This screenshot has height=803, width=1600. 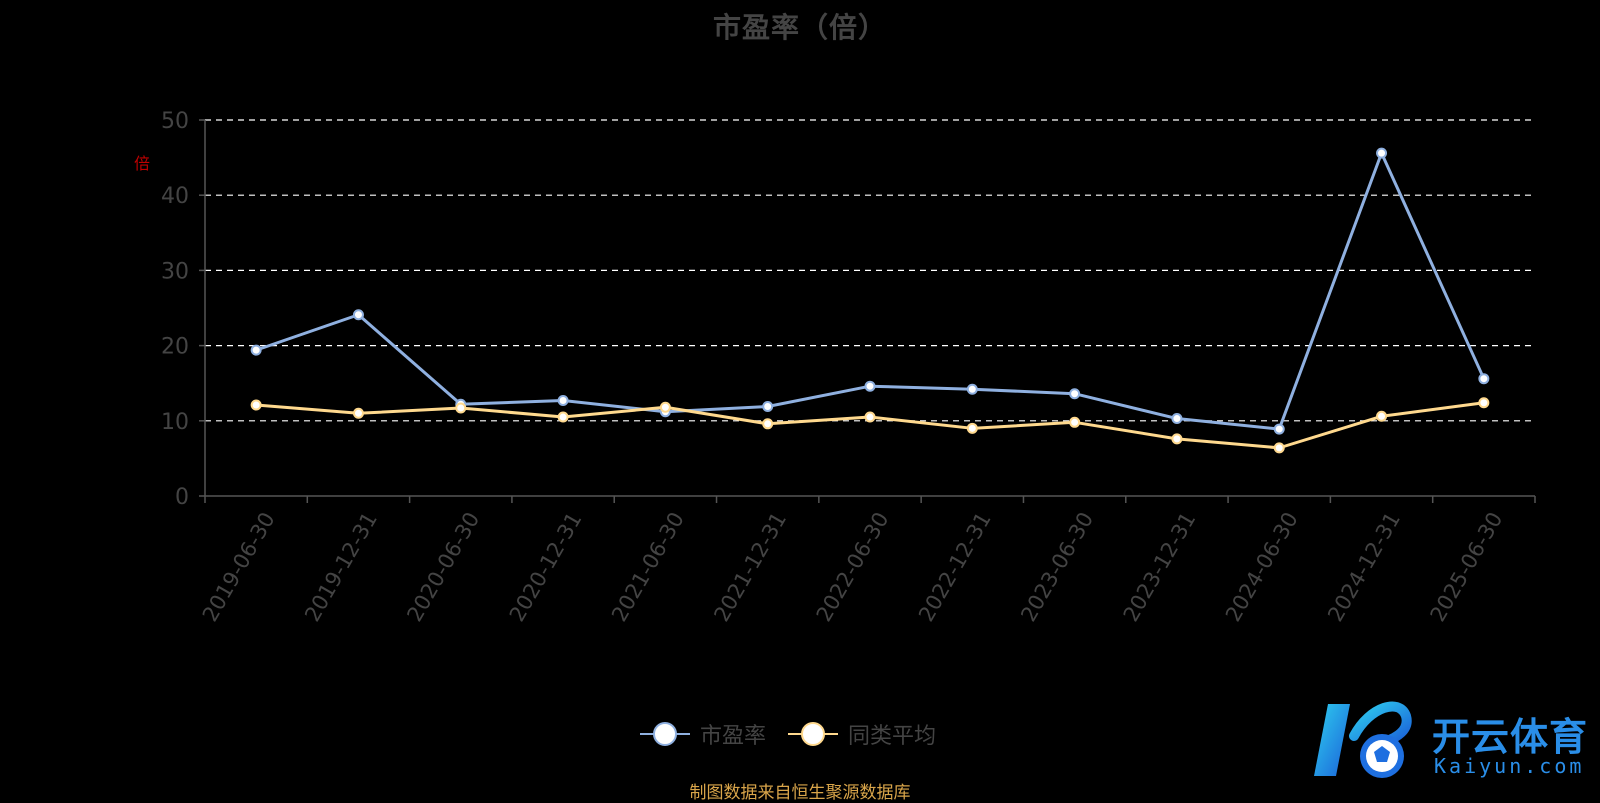 What do you see at coordinates (175, 422) in the screenshot?
I see `y-tick-label: 10` at bounding box center [175, 422].